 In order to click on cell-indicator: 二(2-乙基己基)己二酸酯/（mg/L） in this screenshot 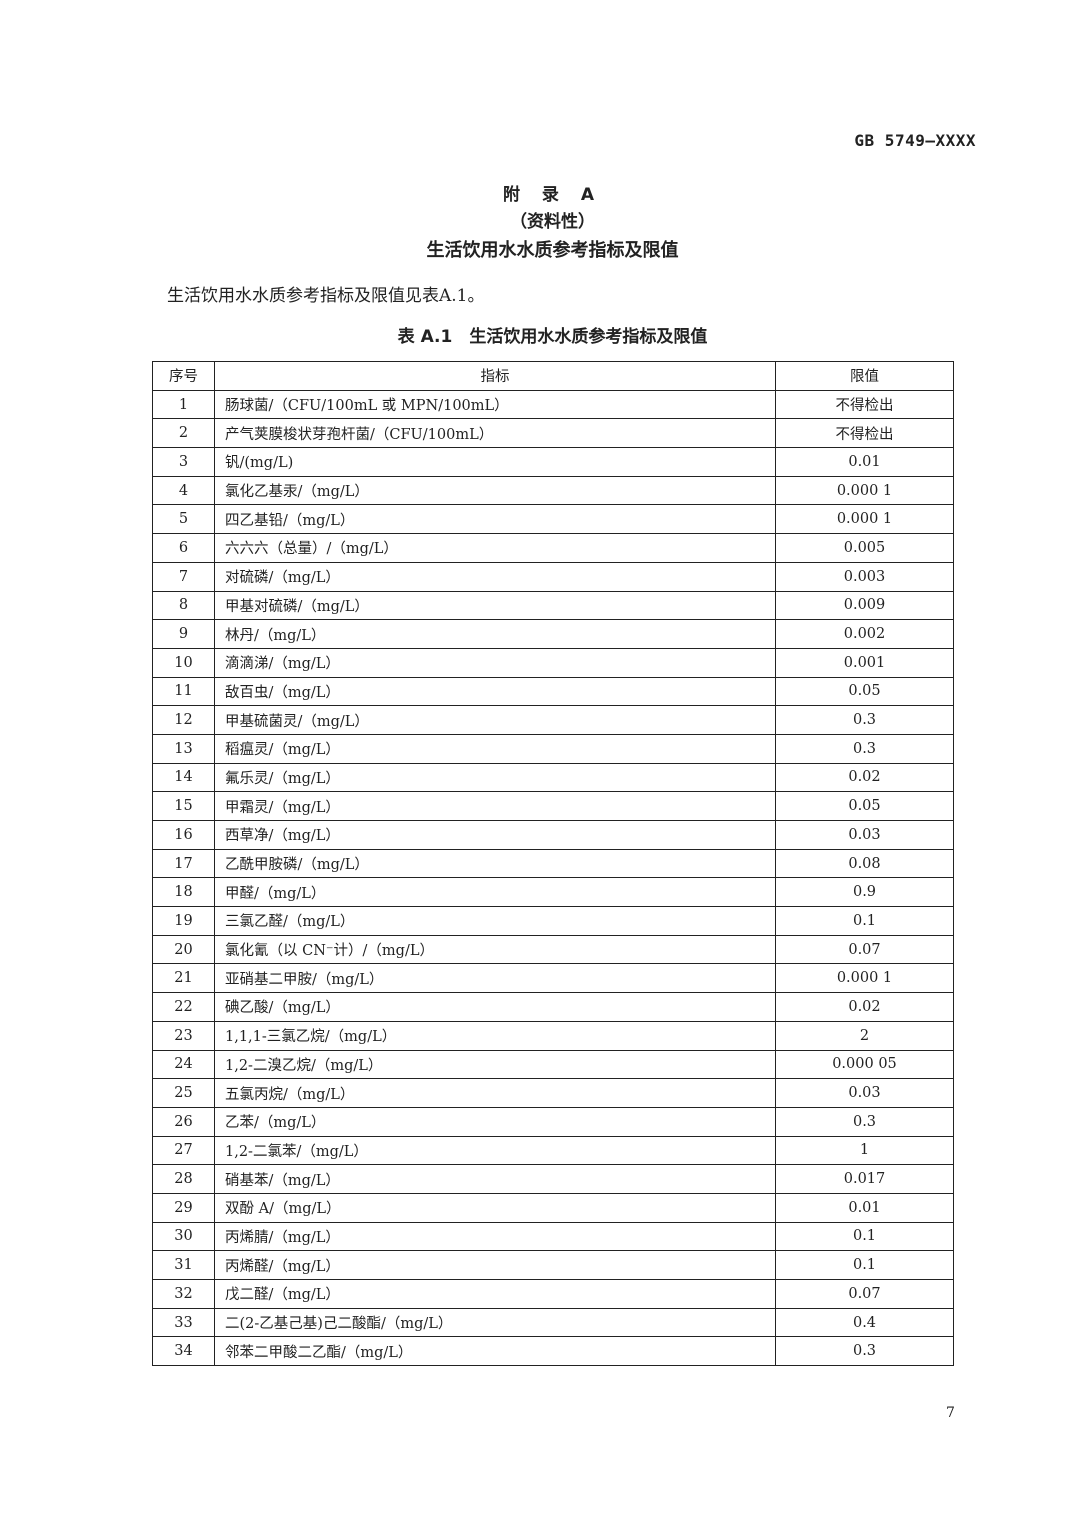, I will do `click(495, 1322)`.